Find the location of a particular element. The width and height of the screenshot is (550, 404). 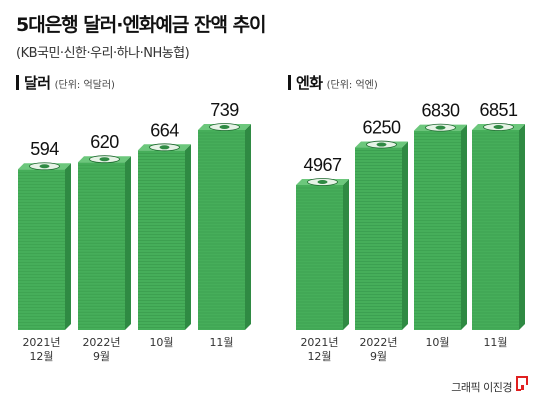

dollar-section-title: 달러 is located at coordinates (37, 83).